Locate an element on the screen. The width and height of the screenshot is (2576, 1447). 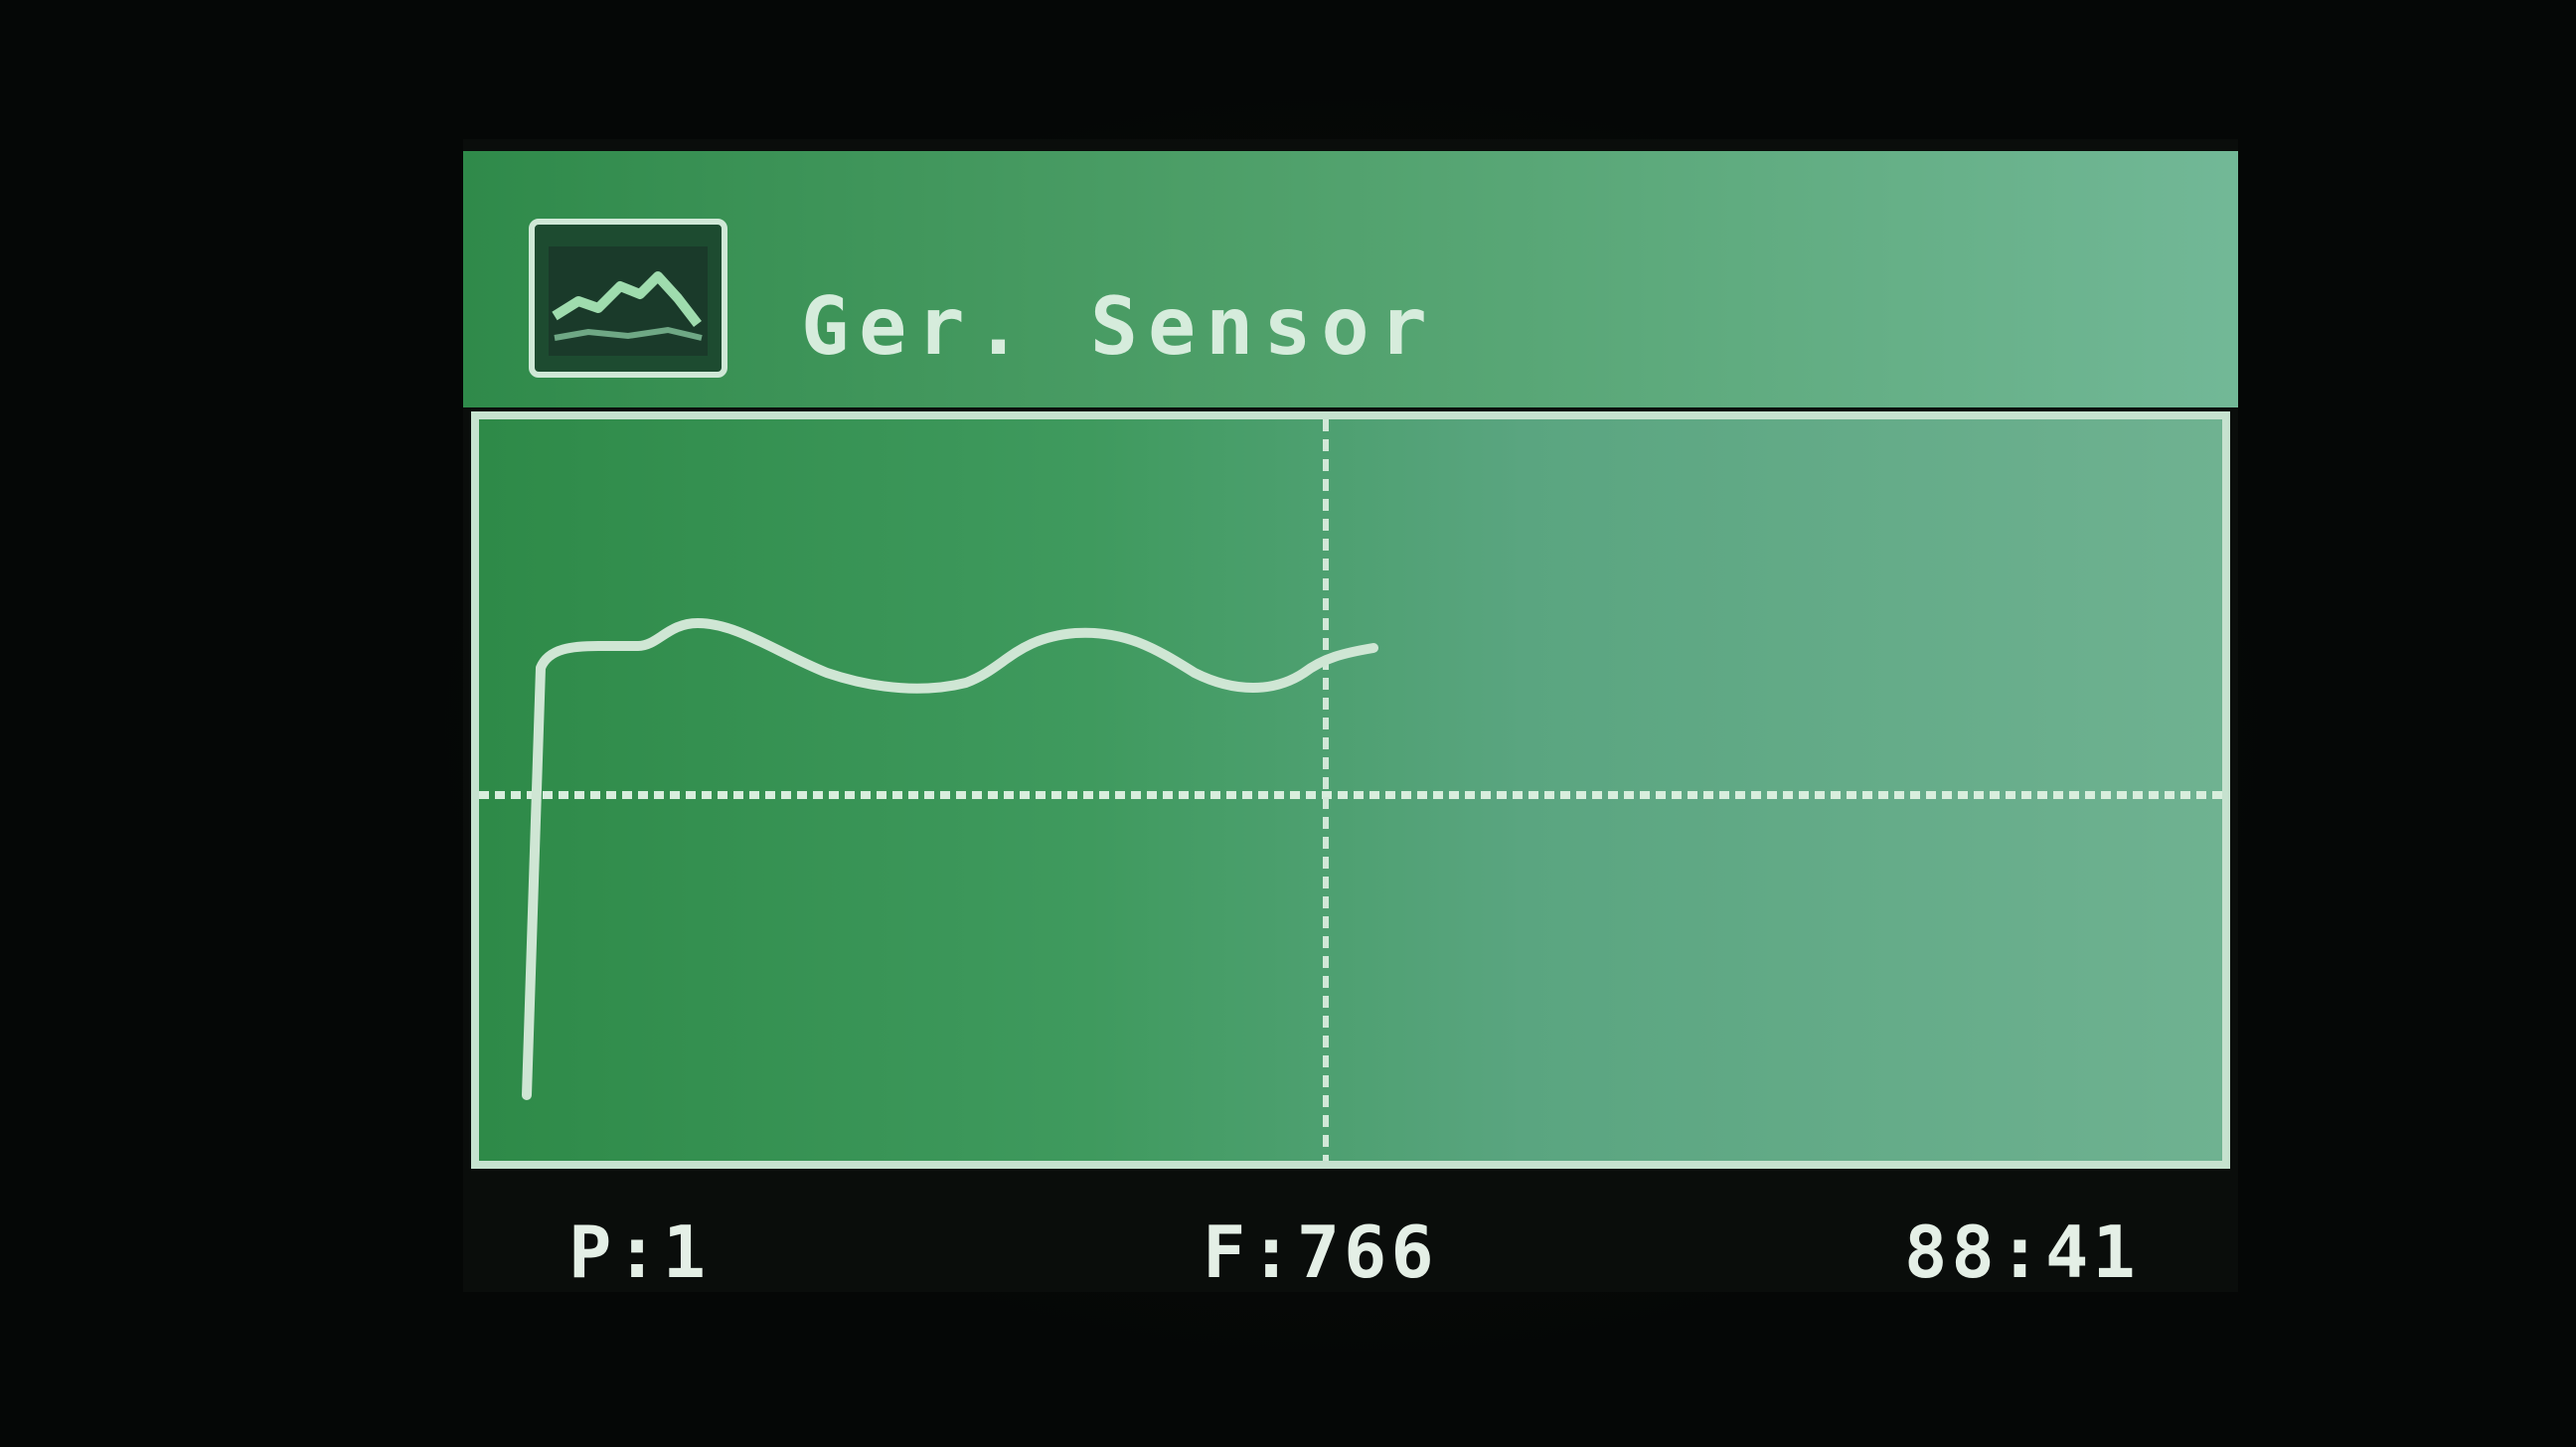
page-title: Ger. Sensor is located at coordinates (1119, 327).